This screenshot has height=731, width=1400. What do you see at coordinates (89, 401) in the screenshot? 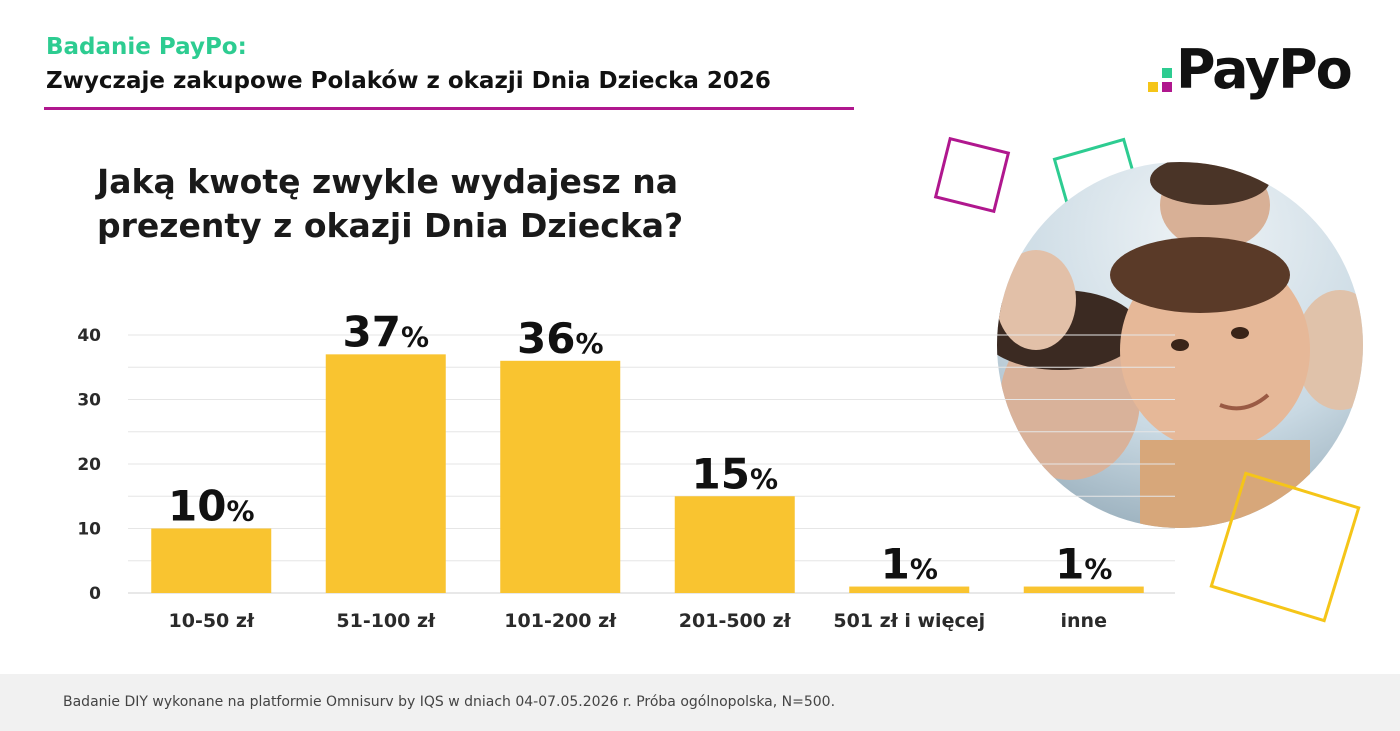
I see `y-tick-label: 30` at bounding box center [89, 401].